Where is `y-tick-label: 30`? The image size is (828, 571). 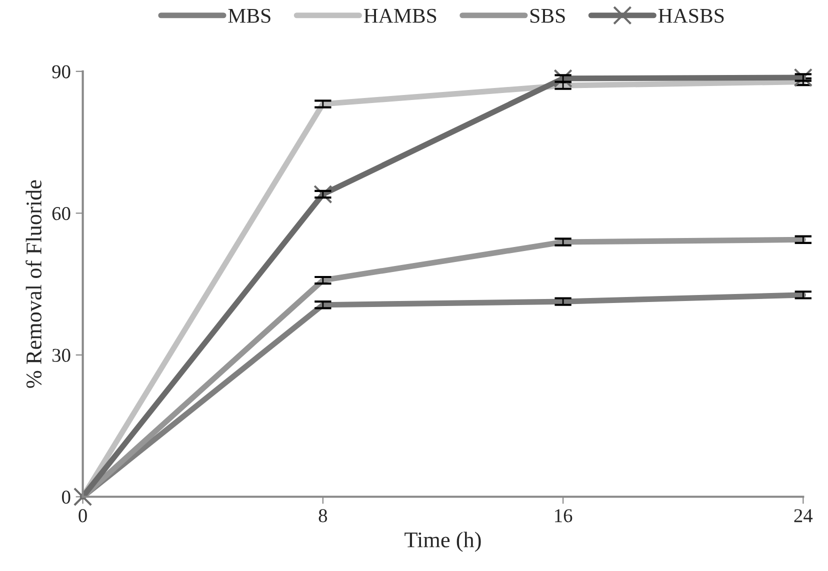
y-tick-label: 30 is located at coordinates (61, 355).